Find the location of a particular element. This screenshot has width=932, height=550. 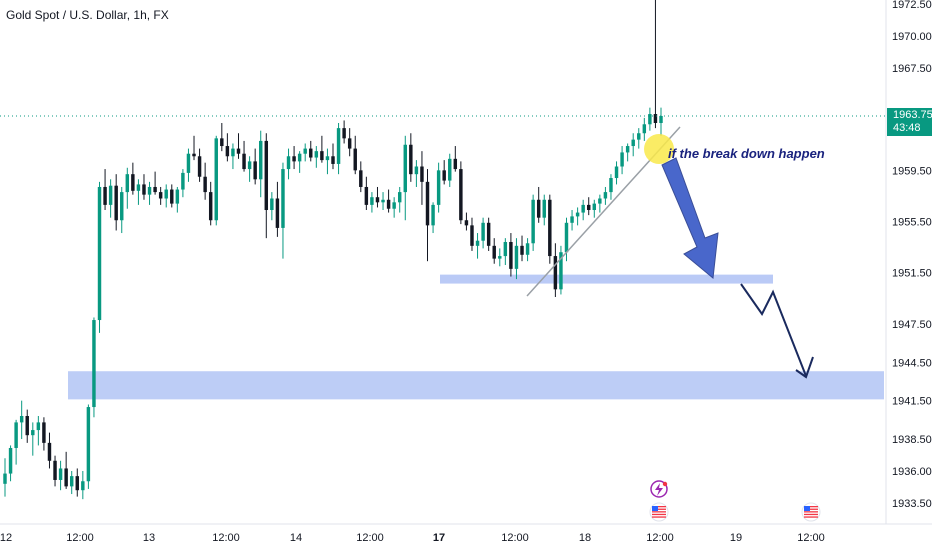

time-tick-label: 19 is located at coordinates (736, 538).